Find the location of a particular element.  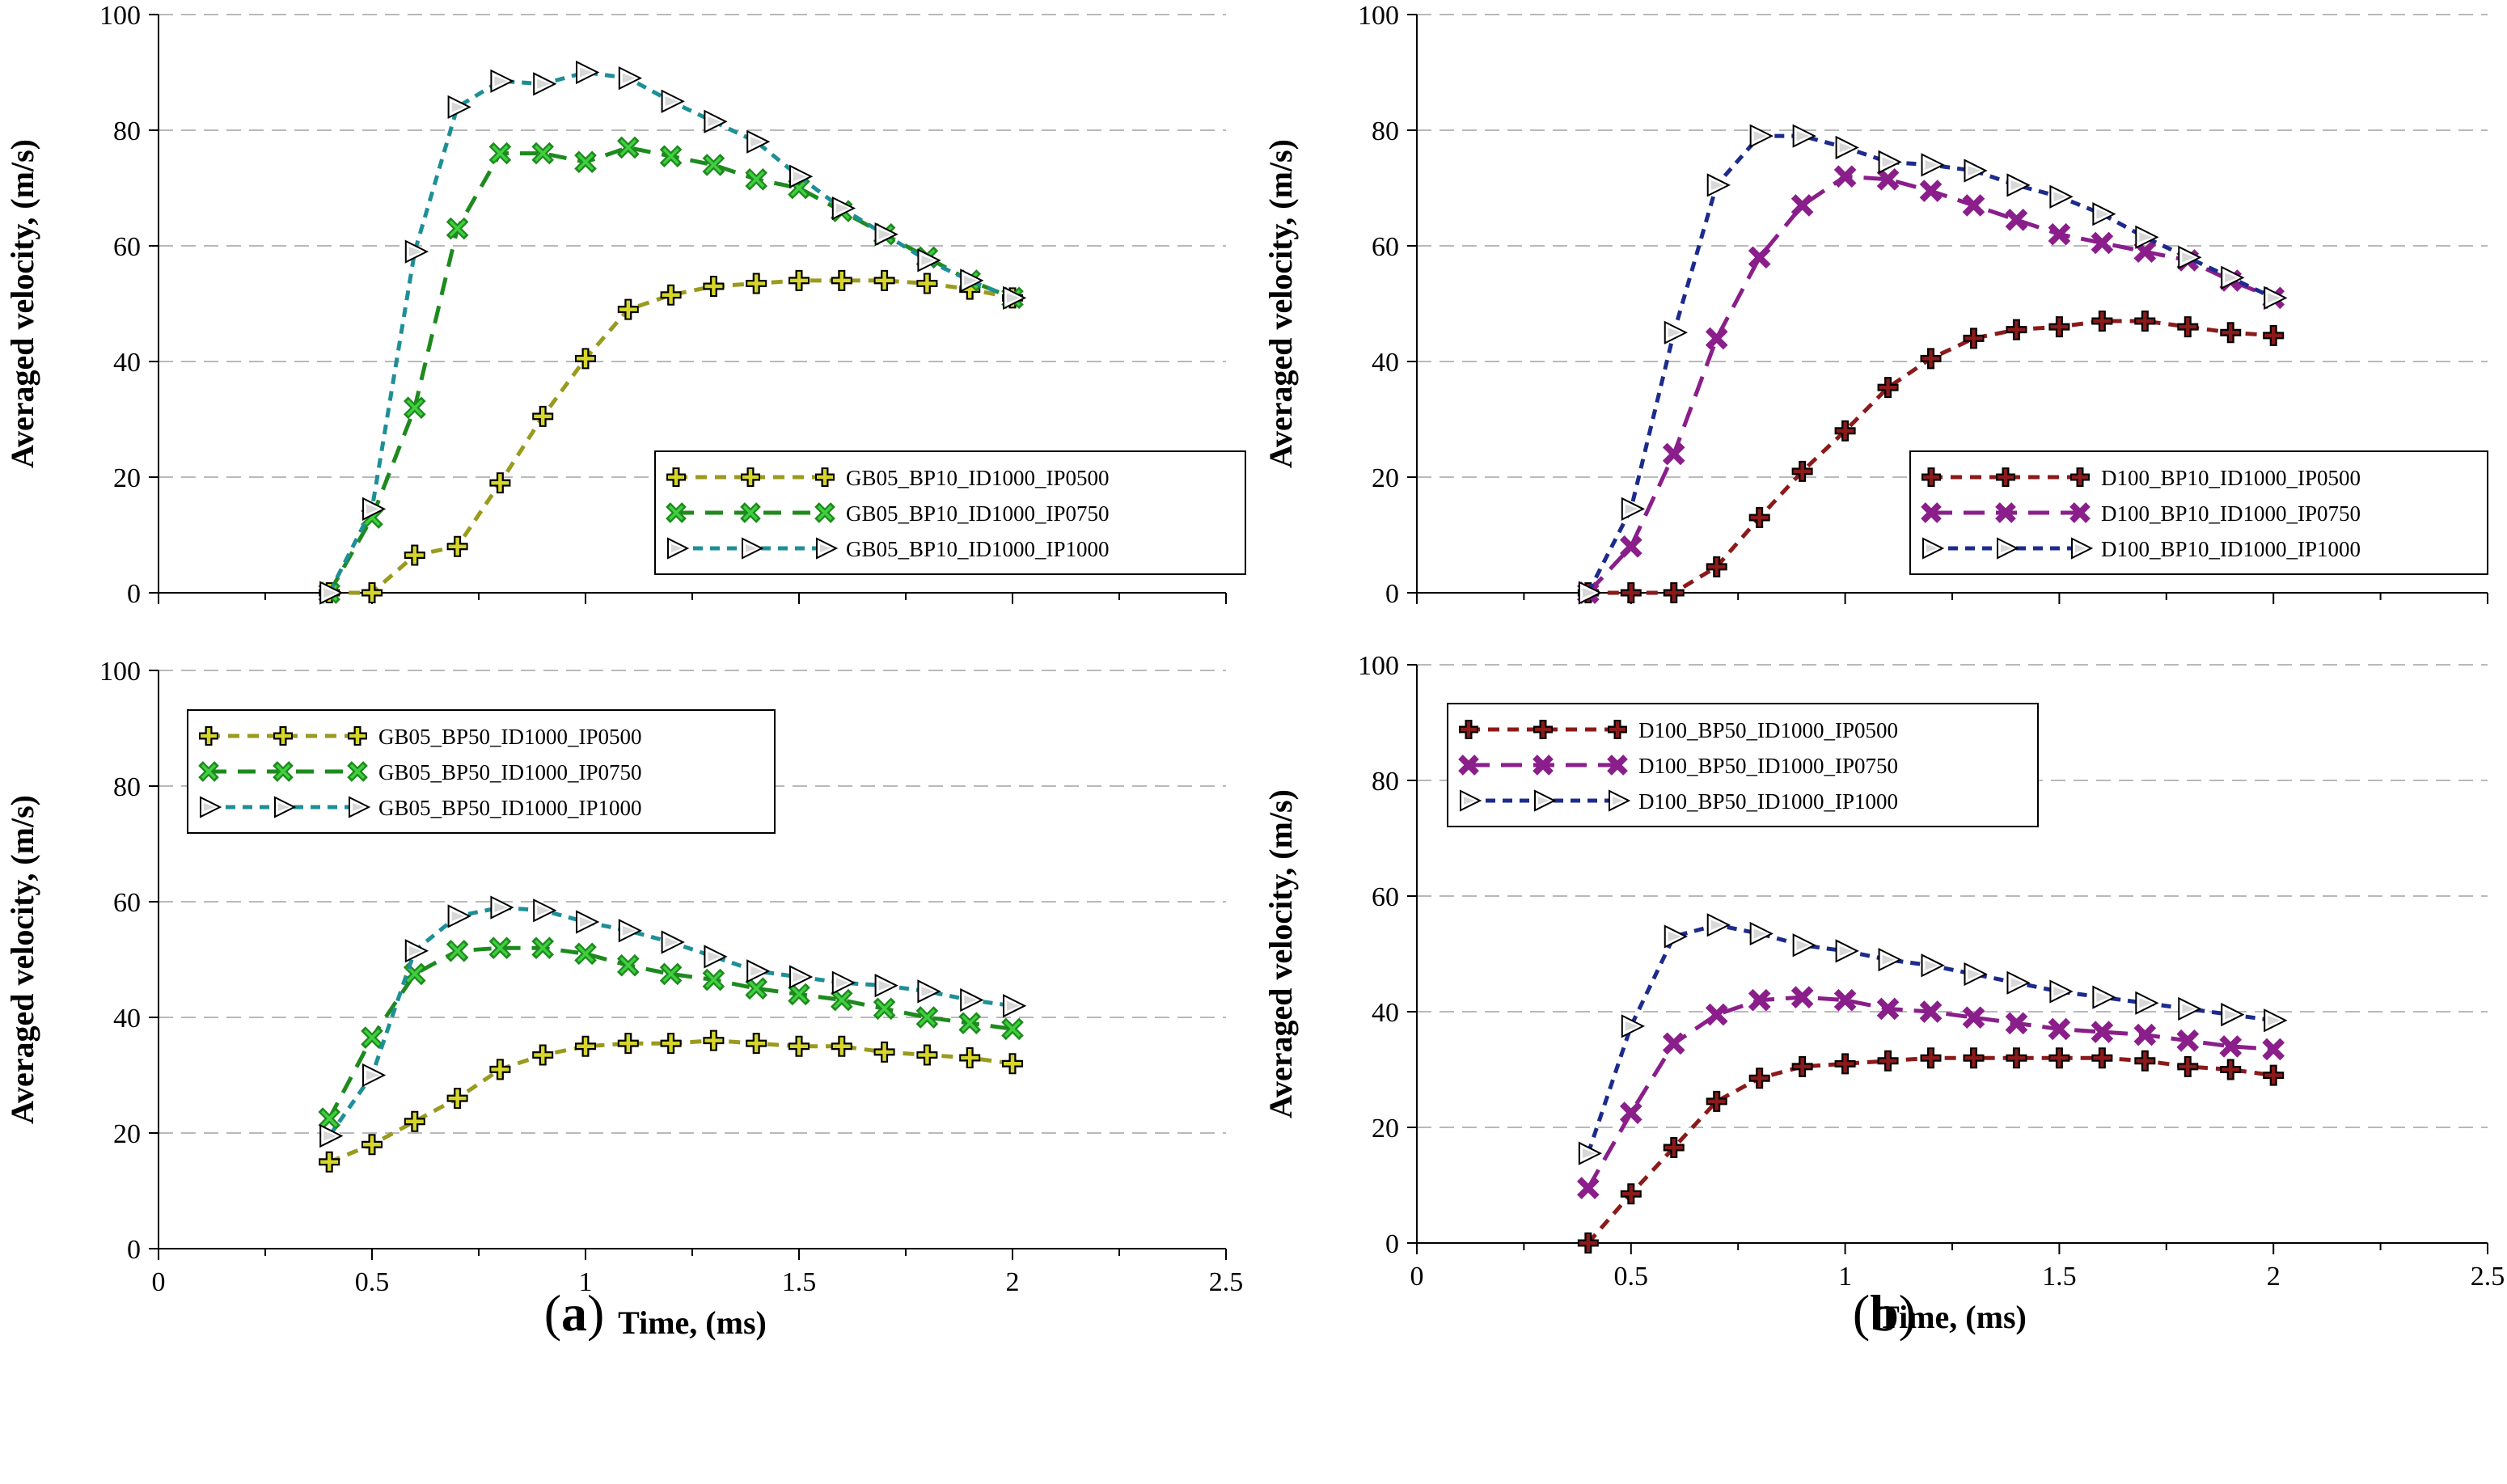

legend-label: GB05_BP50_ID1000_IP1000 is located at coordinates (510, 808).